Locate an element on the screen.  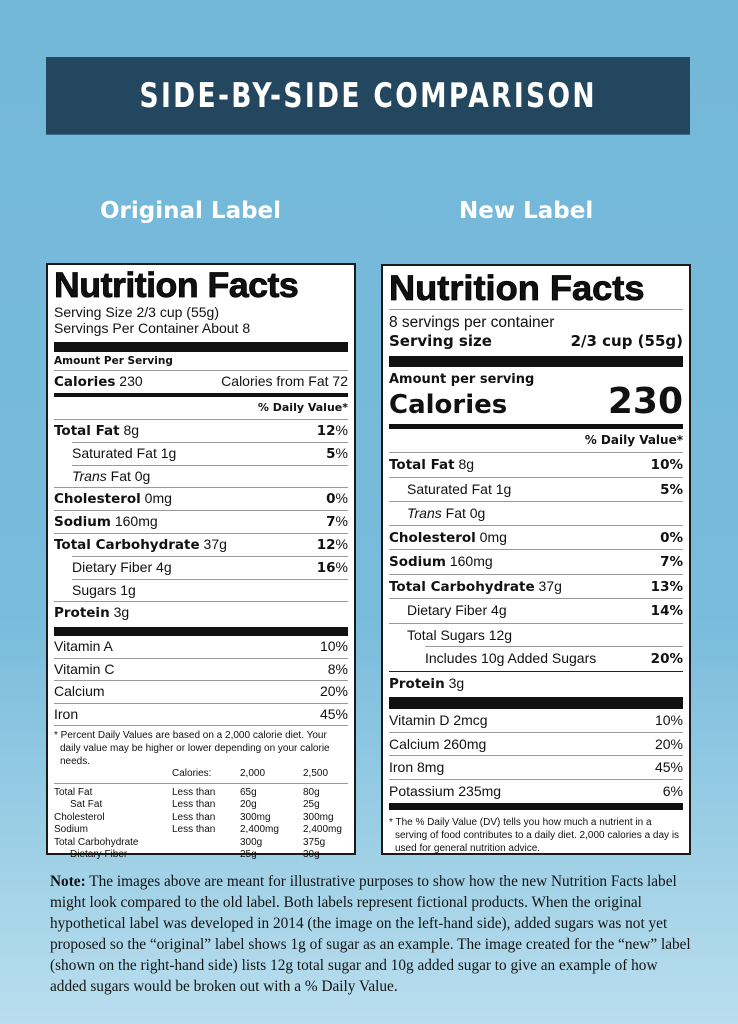
vitamin-row: Vitamin C 8% is located at coordinates (201, 669).